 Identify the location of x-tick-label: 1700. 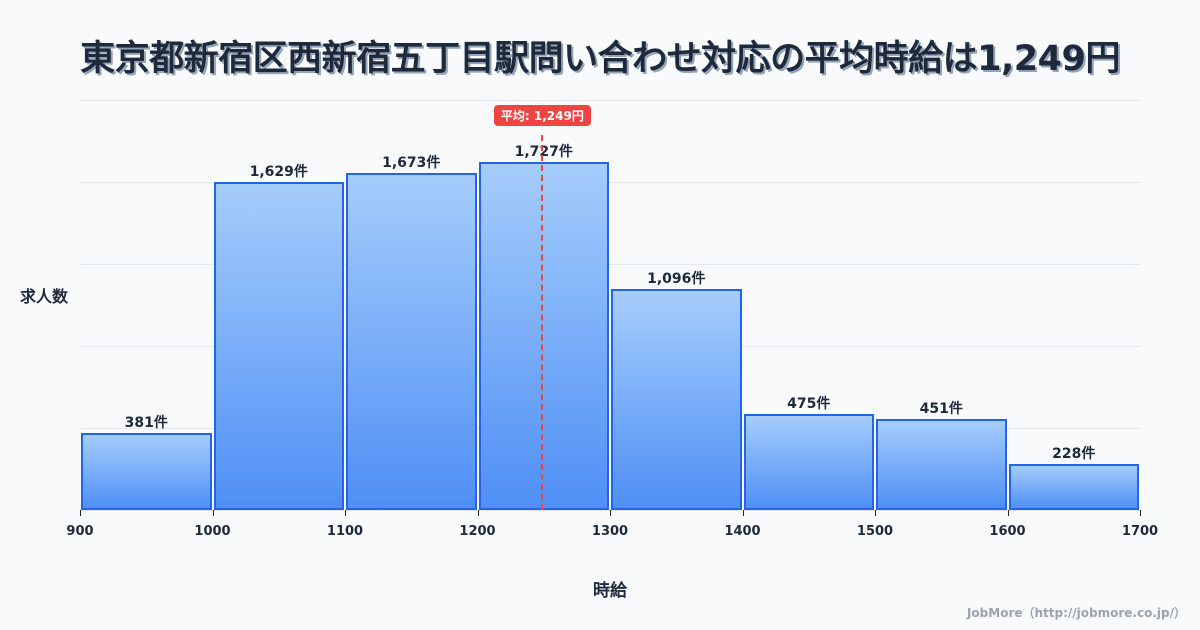
(1140, 531).